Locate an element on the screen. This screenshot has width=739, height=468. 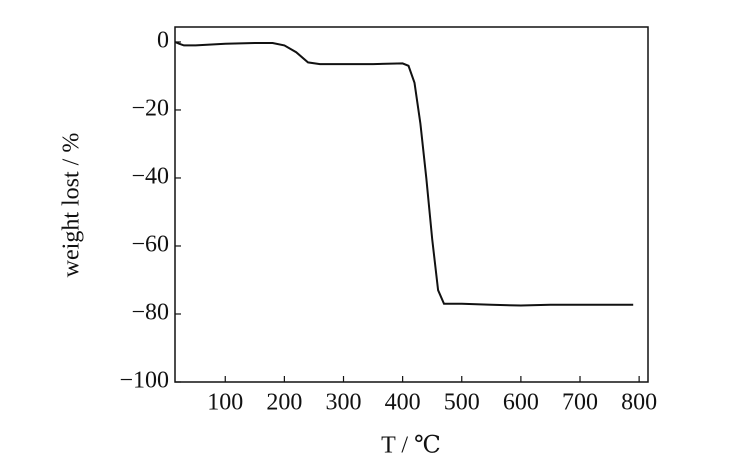
x-axis-label: T / ℃ is located at coordinates (411, 446).